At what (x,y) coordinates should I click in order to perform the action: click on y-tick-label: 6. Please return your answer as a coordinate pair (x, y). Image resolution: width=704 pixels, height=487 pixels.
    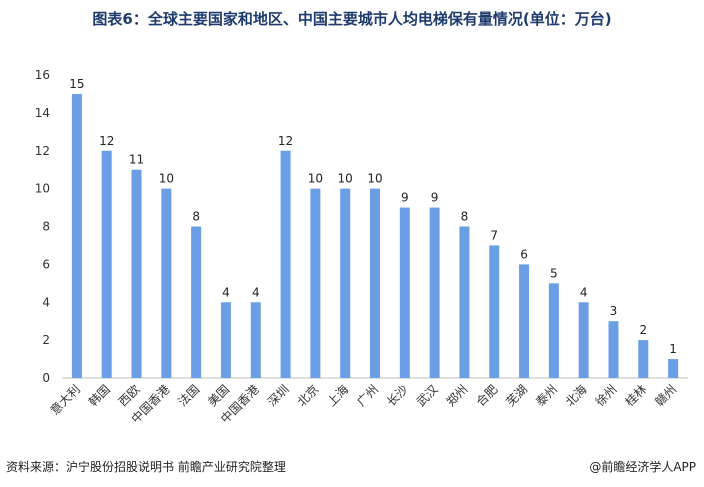
    Looking at the image, I should click on (46, 264).